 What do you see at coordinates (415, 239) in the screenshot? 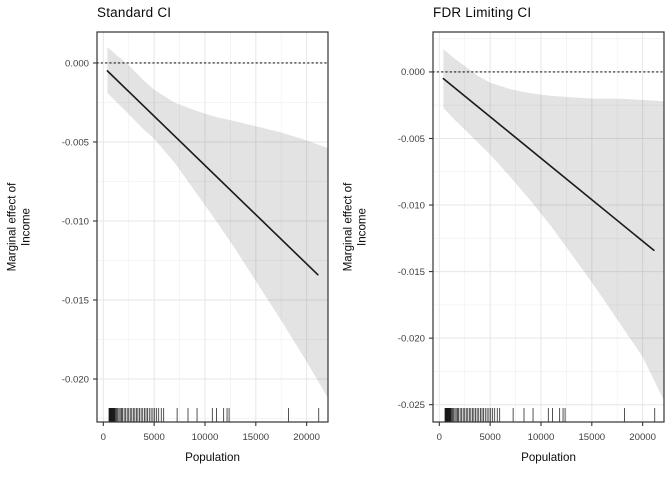
I see `y-axis-ticks: 0.000 -0.005 -0.010 -0.015 -0.020 -0.025` at bounding box center [415, 239].